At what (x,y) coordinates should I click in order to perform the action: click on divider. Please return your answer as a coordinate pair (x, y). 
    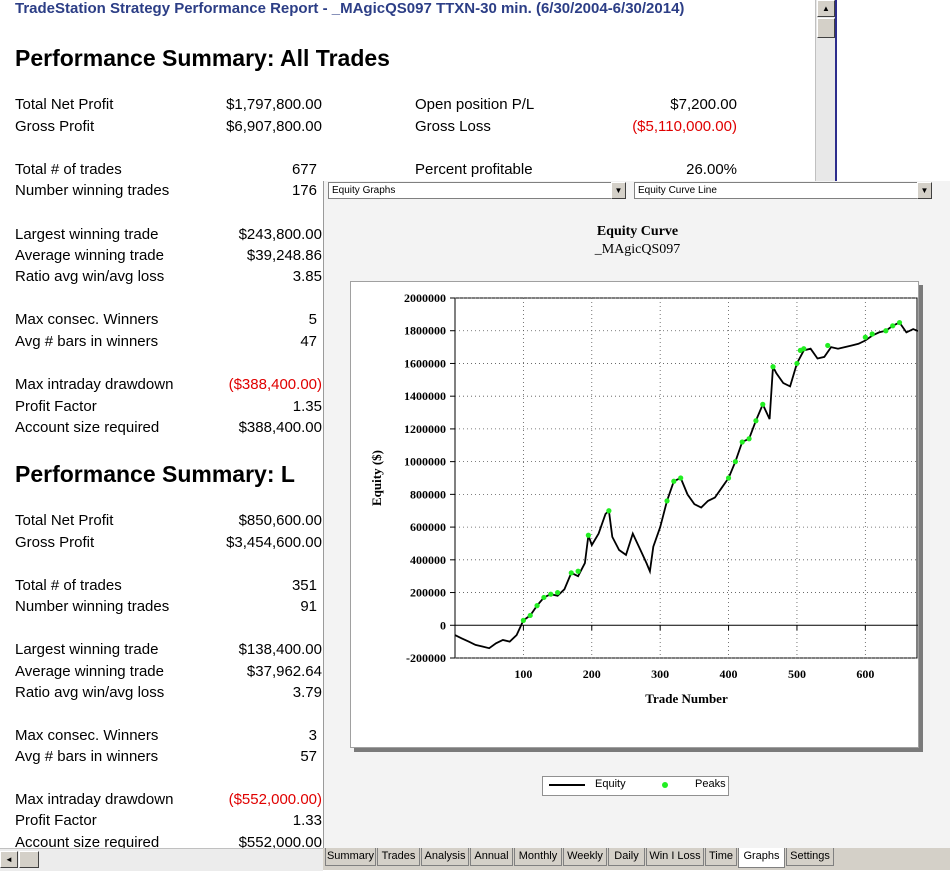
    Looking at the image, I should click on (836, 92).